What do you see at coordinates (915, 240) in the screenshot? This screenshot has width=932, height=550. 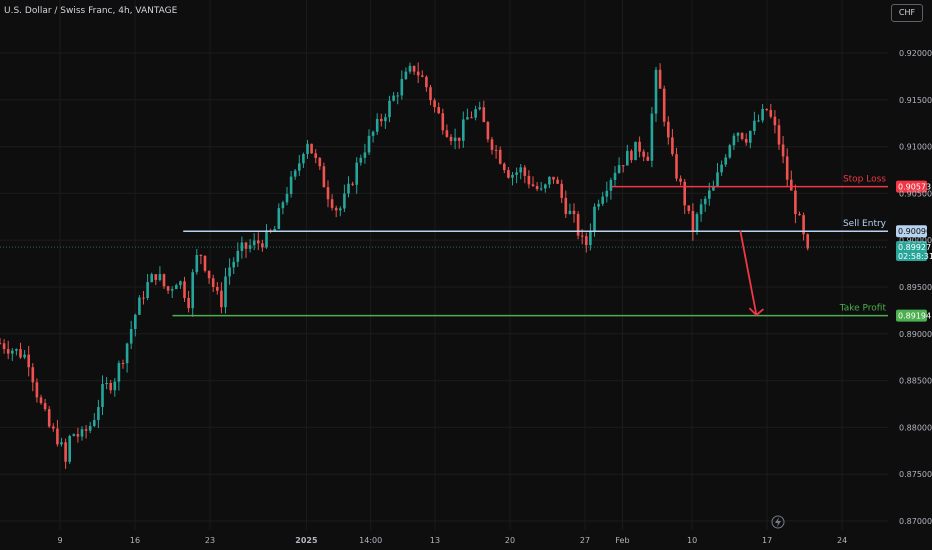 I see `y-tick-label: 0.90000` at bounding box center [915, 240].